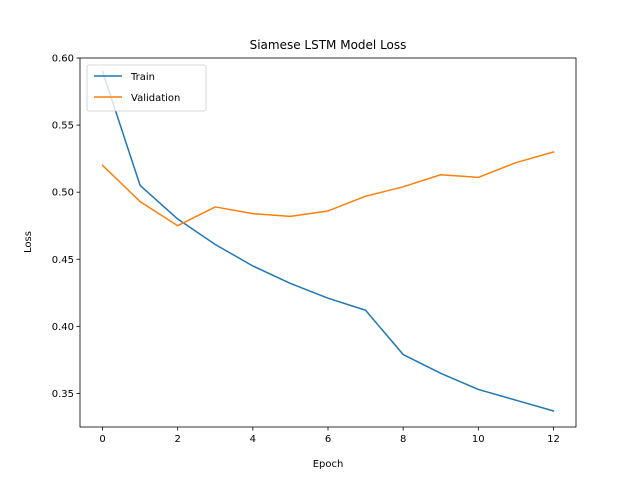  Describe the element at coordinates (328, 189) in the screenshot. I see `series-line-validation` at that location.